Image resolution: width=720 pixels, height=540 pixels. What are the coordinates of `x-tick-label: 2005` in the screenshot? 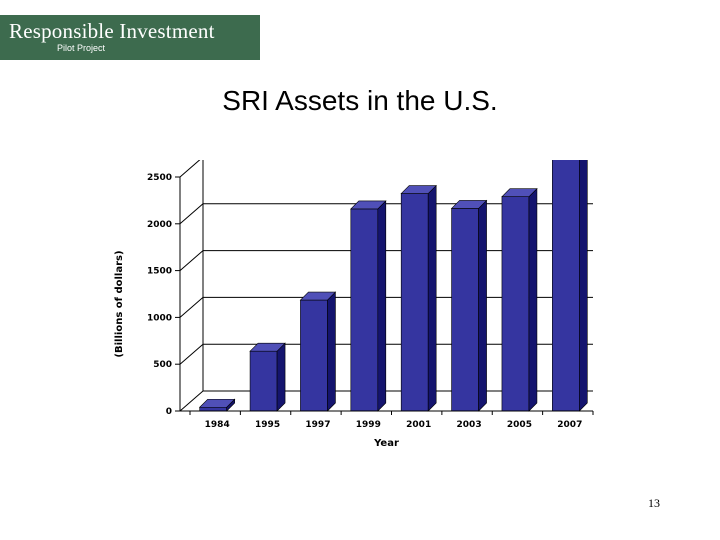 It's located at (519, 425).